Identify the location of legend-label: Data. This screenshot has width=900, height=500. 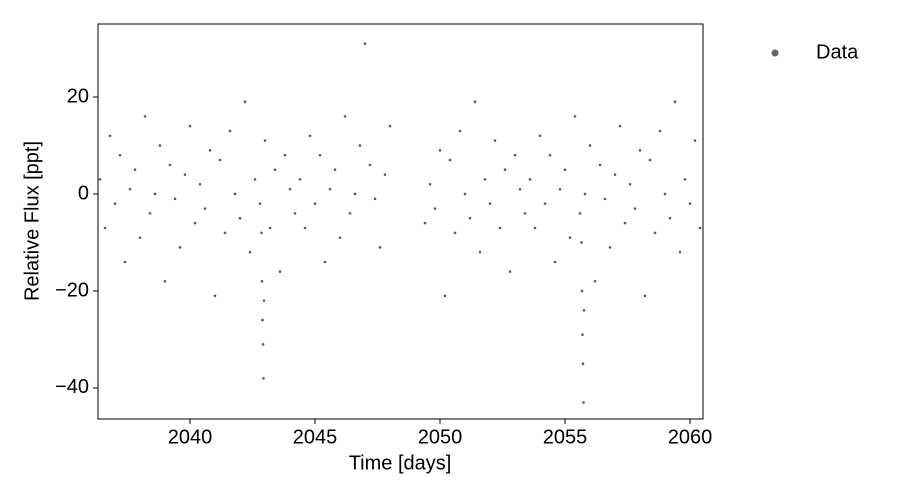
(837, 52).